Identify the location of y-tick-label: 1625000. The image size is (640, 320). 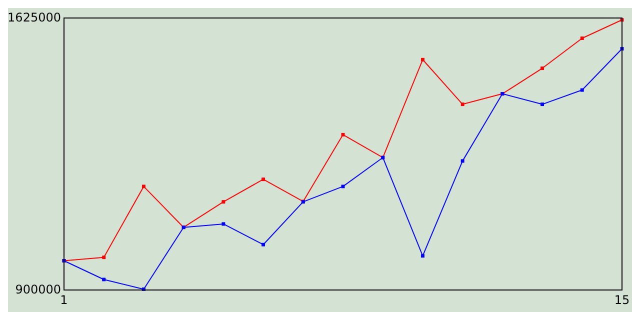
(34, 17).